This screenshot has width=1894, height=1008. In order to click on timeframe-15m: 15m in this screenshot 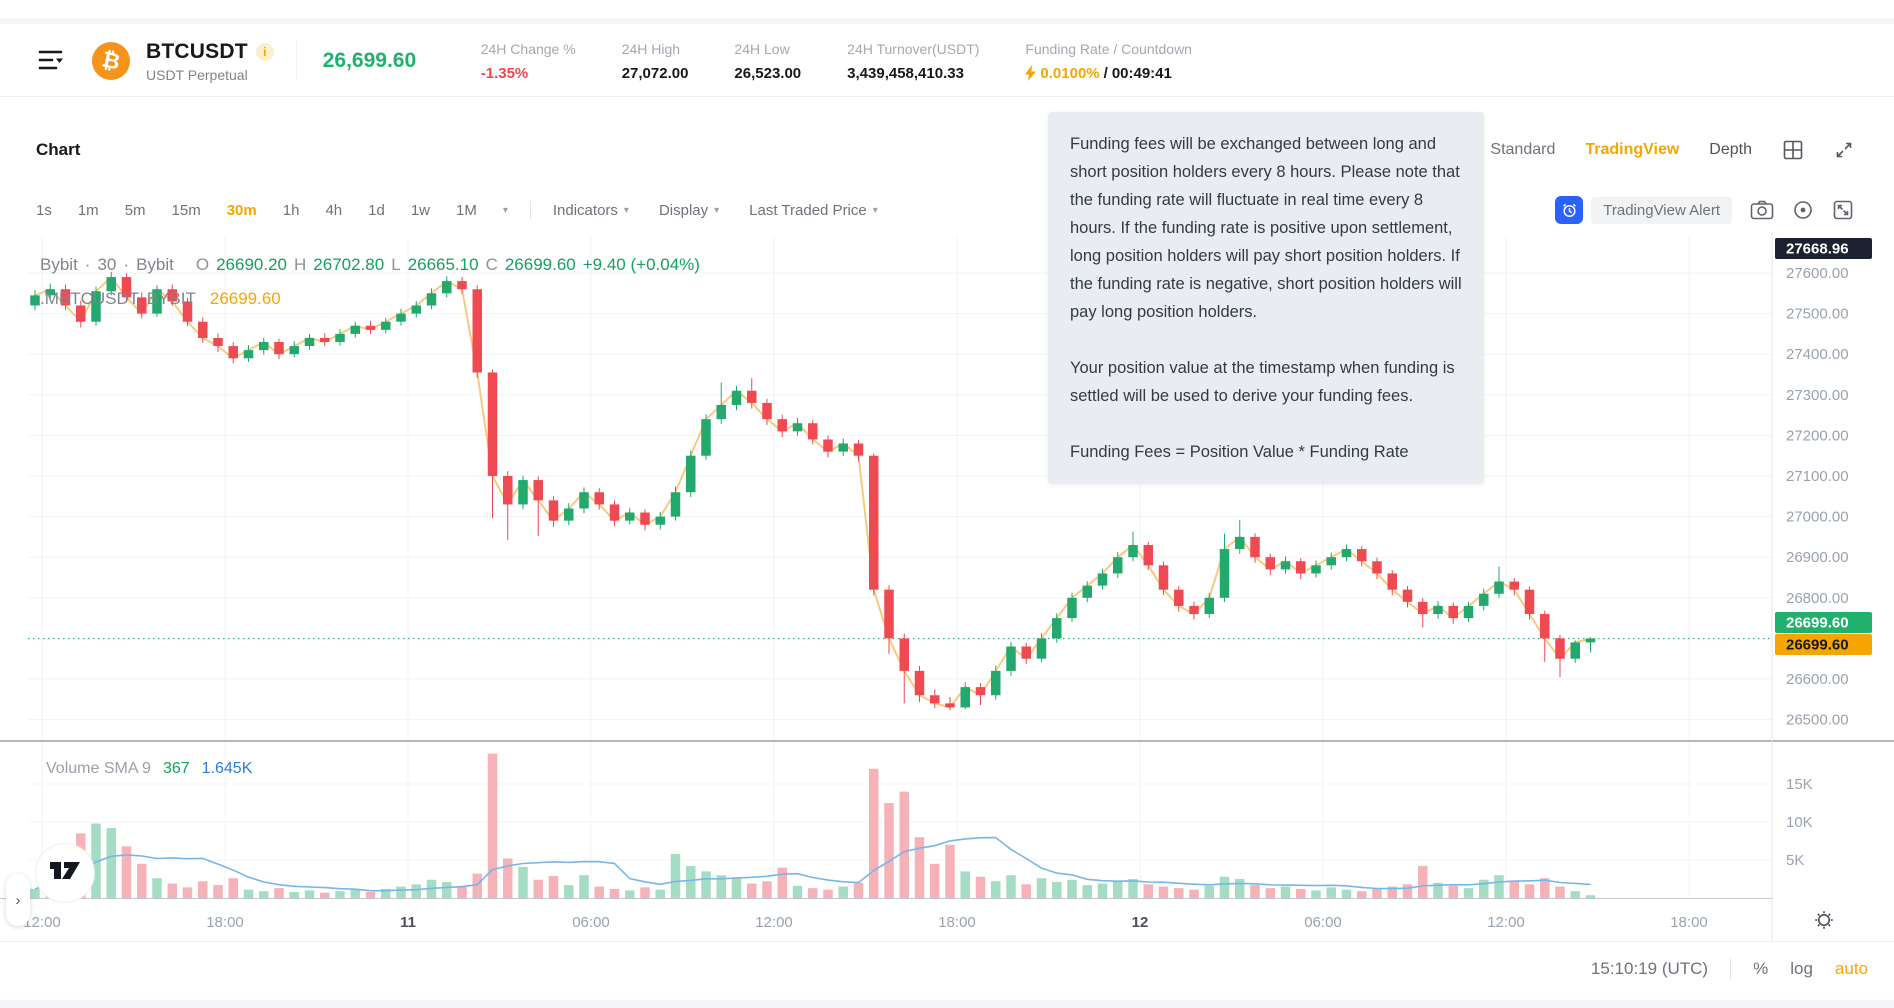, I will do `click(186, 210)`.